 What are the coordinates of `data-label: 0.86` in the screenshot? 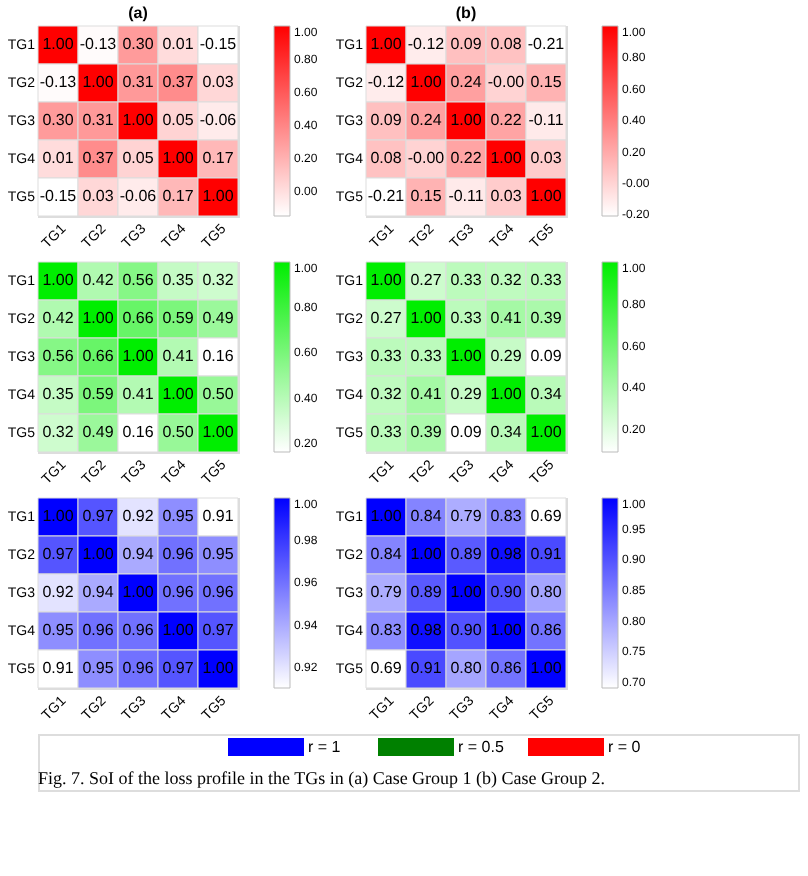 It's located at (506, 668).